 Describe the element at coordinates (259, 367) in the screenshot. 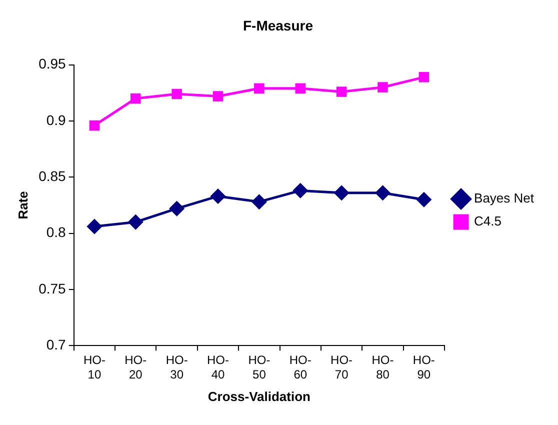

I see `x-tick-label: HO-50` at that location.